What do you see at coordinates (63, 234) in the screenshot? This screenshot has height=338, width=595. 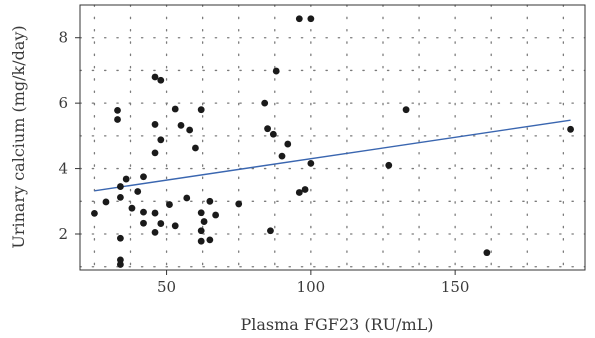 I see `y-tick-label: 2` at bounding box center [63, 234].